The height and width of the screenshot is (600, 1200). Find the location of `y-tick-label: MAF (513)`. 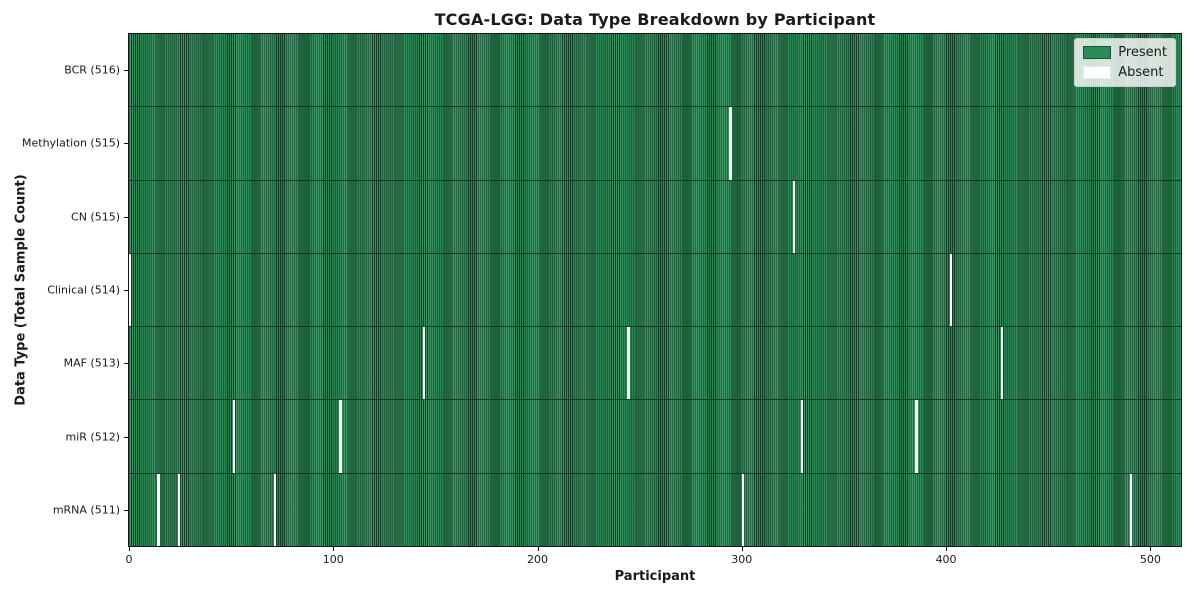

y-tick-label: MAF (513) is located at coordinates (91, 363).